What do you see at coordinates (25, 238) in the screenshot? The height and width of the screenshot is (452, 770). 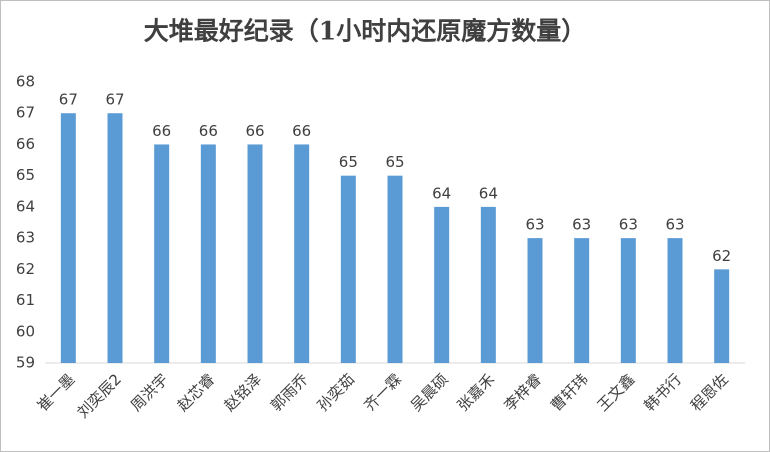 I see `y-tick-label: 63` at bounding box center [25, 238].